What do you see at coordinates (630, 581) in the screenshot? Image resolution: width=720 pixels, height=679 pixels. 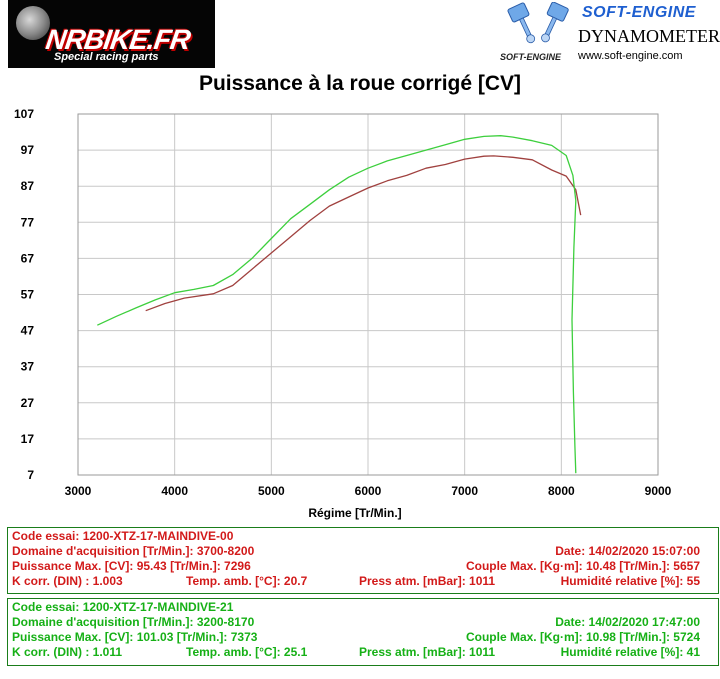 I see `relative-humidity: Humidité relative [%]: 55` at bounding box center [630, 581].